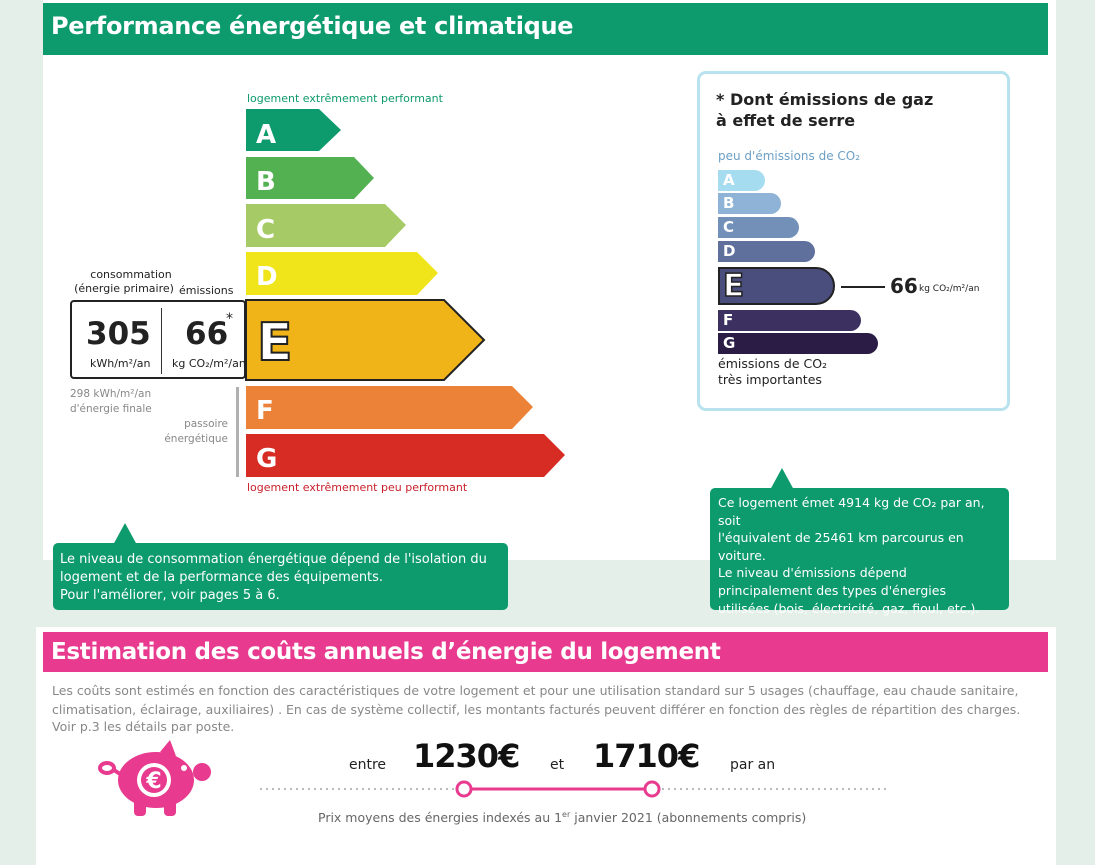 This screenshot has height=865, width=1095. Describe the element at coordinates (143, 726) in the screenshot. I see `cost-desc-line3: Voir p.3 les détails par poste.` at that location.